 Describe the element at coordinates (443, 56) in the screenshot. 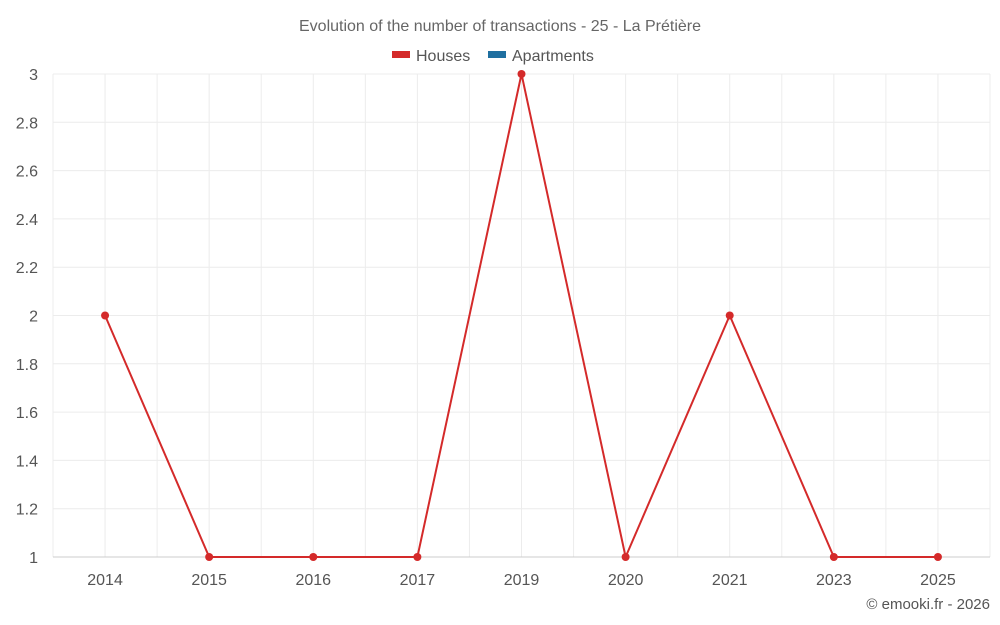

I see `legend-label-houses: Houses` at that location.